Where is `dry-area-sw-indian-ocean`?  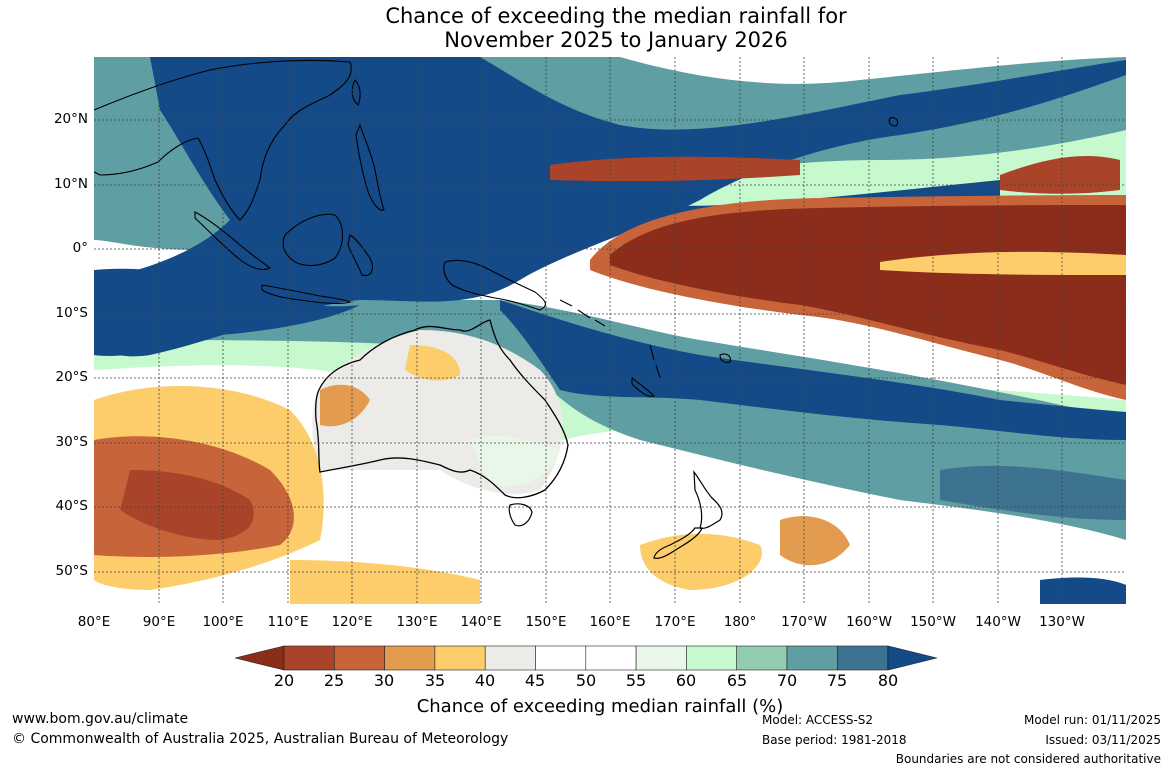
dry-area-sw-indian-ocean is located at coordinates (385, 582).